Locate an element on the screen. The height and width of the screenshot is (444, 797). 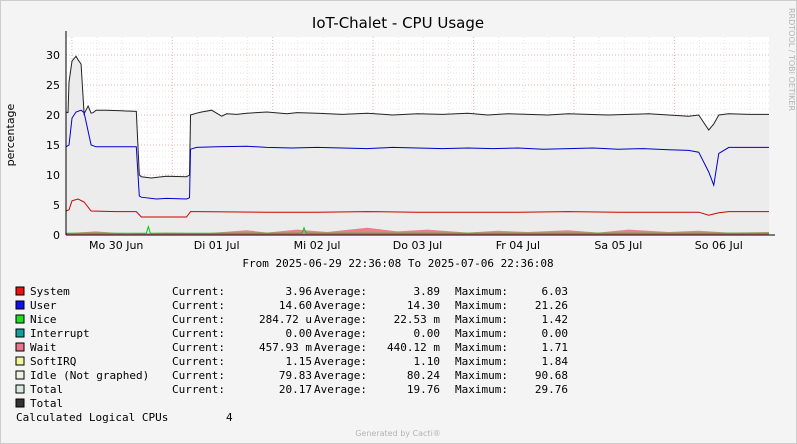
legend-maximum-value: 21.26 is located at coordinates (551, 305).